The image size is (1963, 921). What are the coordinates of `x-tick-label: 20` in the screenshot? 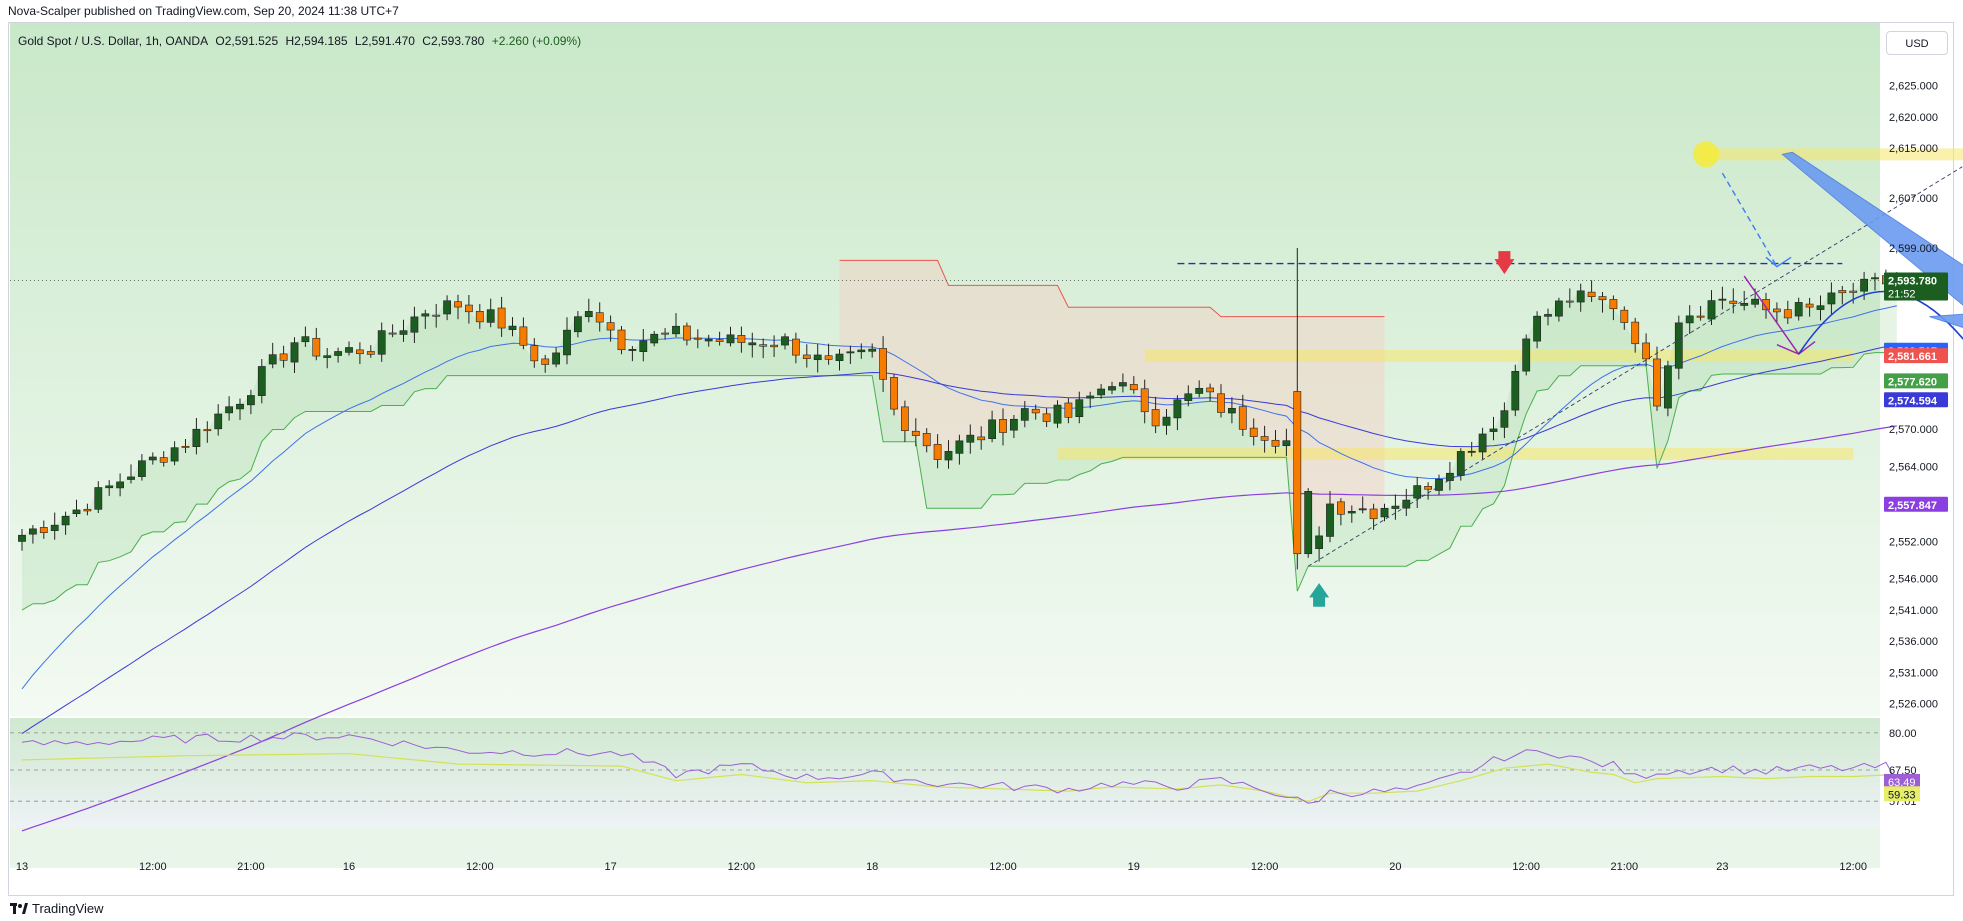 It's located at (1395, 867).